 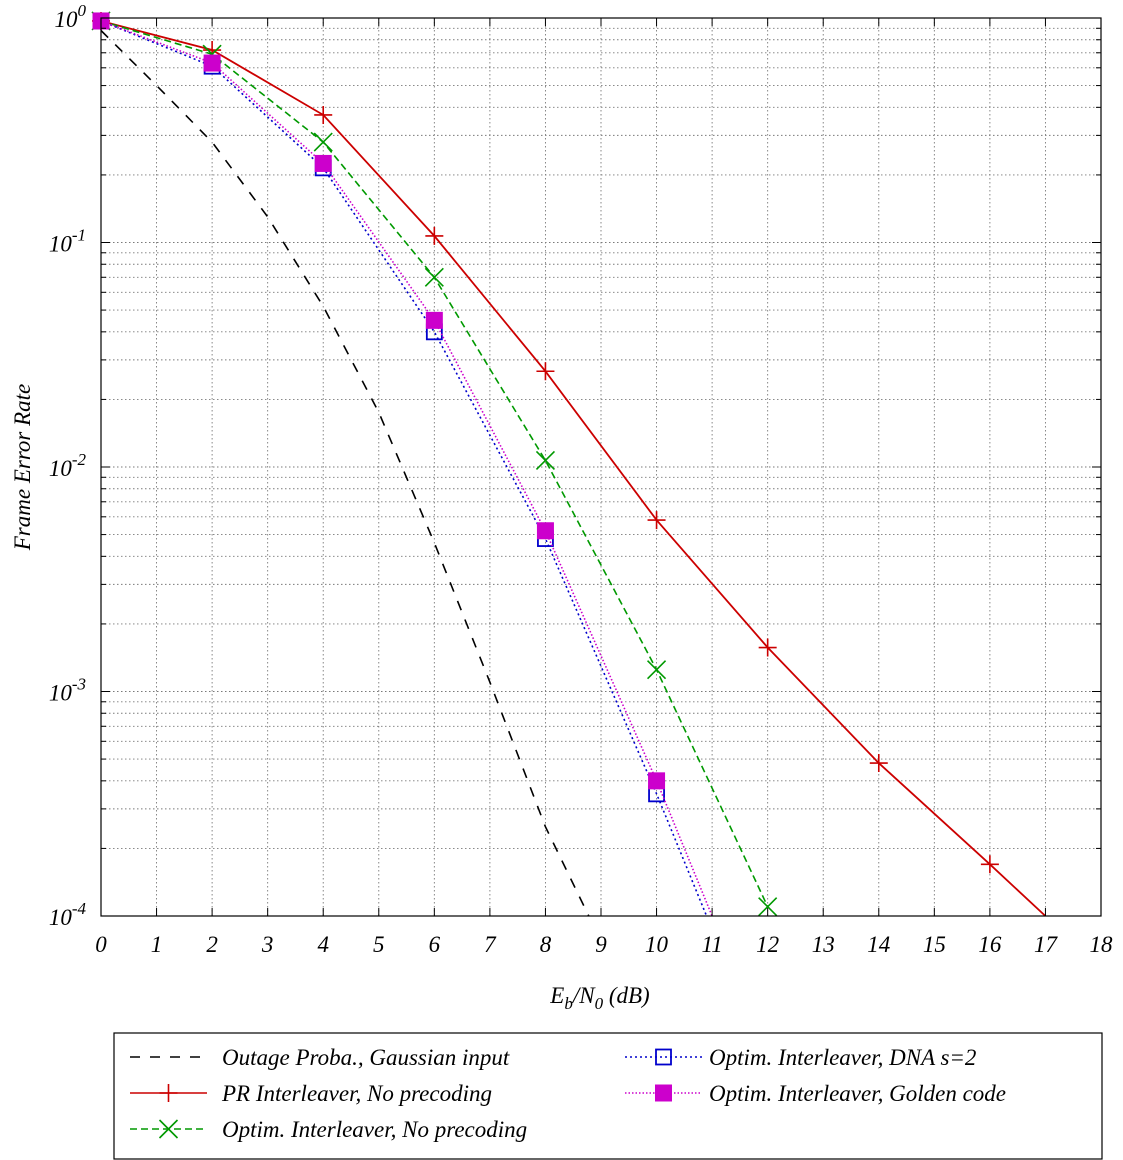 I want to click on x-tick-label: 8, so click(x=546, y=944).